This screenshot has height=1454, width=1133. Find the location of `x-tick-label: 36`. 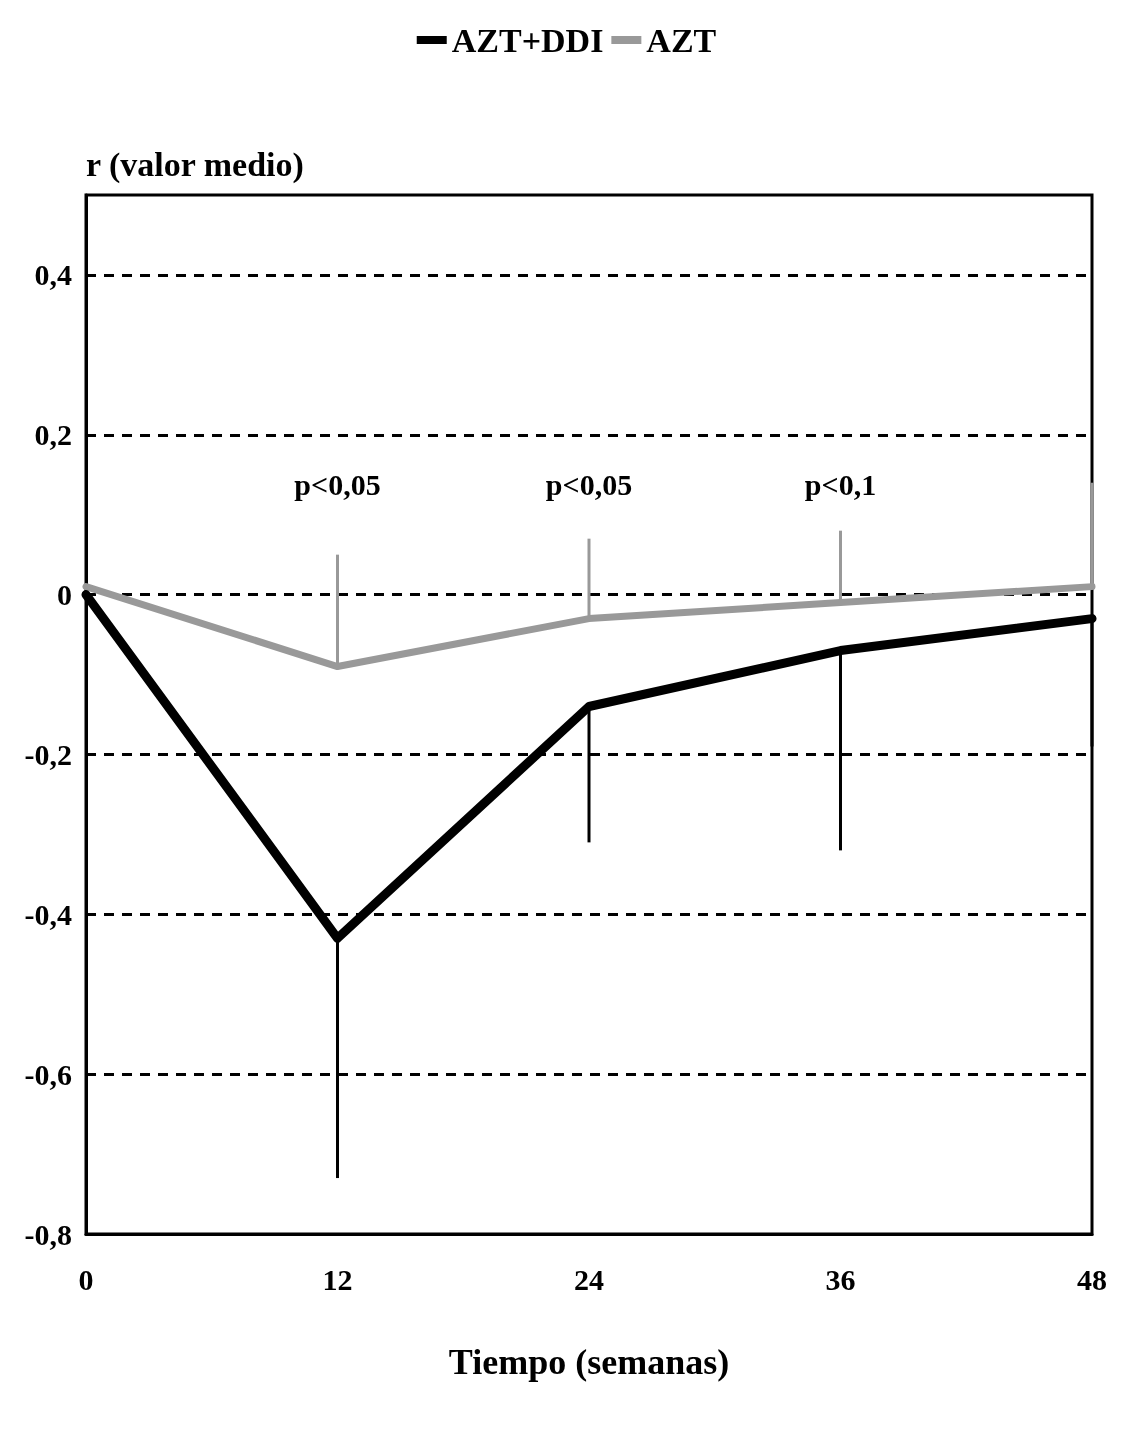

x-tick-label: 36 is located at coordinates (840, 1279).